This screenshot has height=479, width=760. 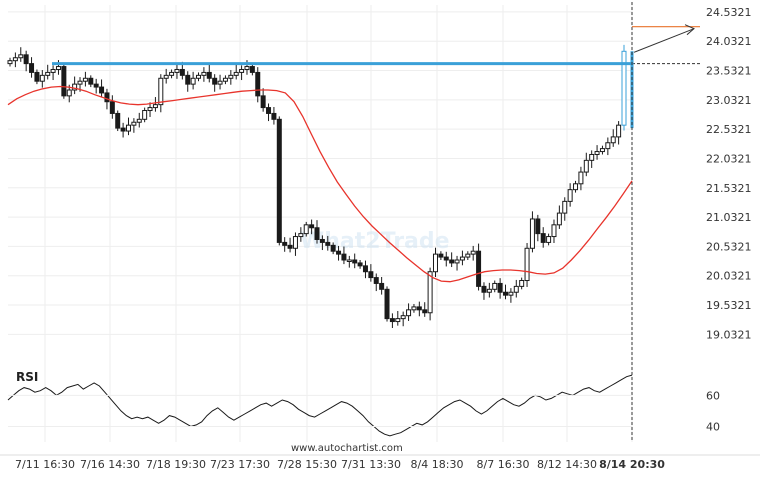 What do you see at coordinates (363, 403) in the screenshot?
I see `rsi-panel: RSI 60 40` at bounding box center [363, 403].